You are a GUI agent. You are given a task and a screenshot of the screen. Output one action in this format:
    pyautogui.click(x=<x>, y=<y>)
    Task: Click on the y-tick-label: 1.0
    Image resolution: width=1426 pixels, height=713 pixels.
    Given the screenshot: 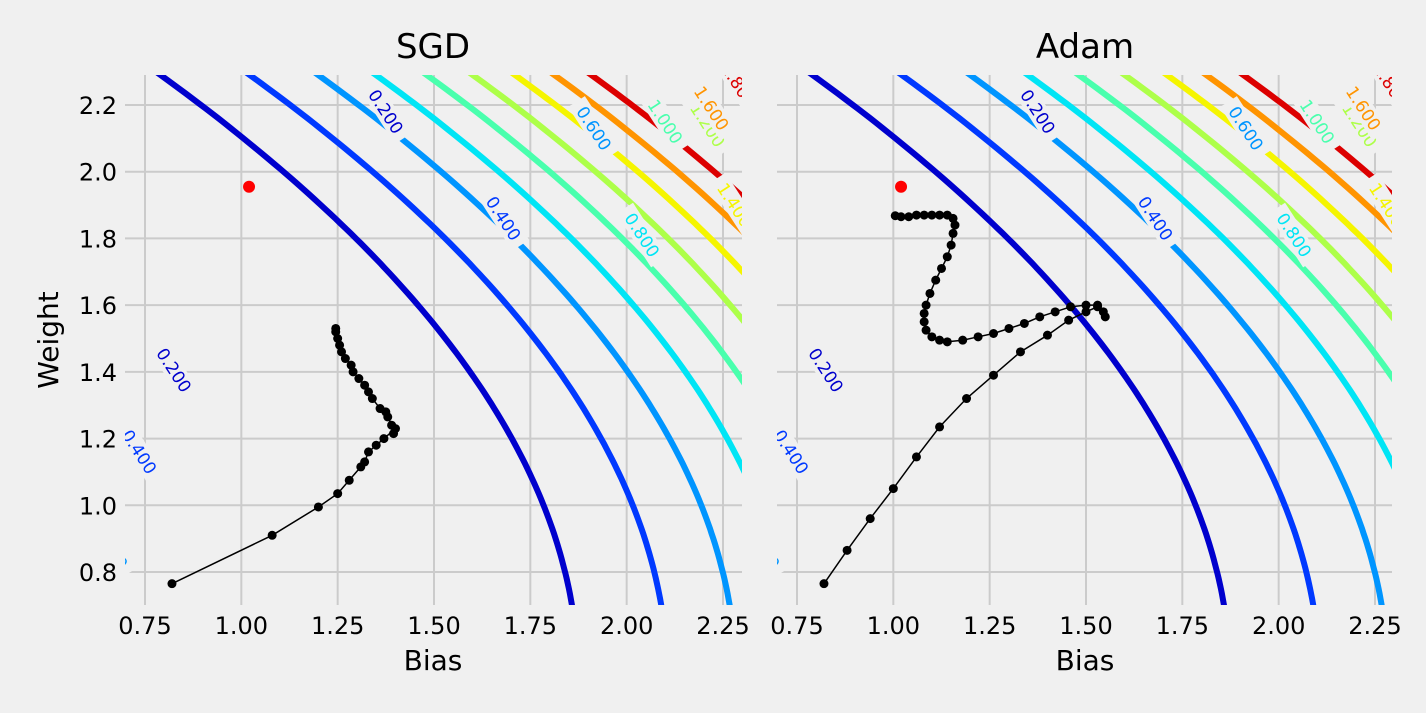 What is the action you would take?
    pyautogui.click(x=98, y=506)
    